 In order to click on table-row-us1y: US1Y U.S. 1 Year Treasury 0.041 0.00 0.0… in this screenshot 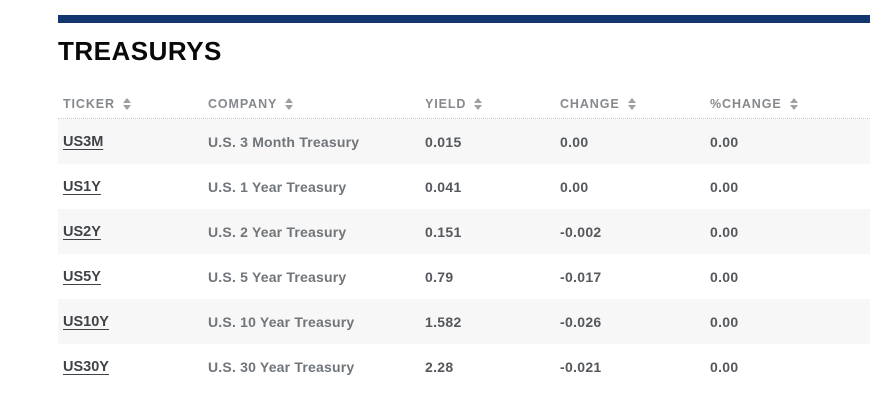, I will do `click(464, 186)`.